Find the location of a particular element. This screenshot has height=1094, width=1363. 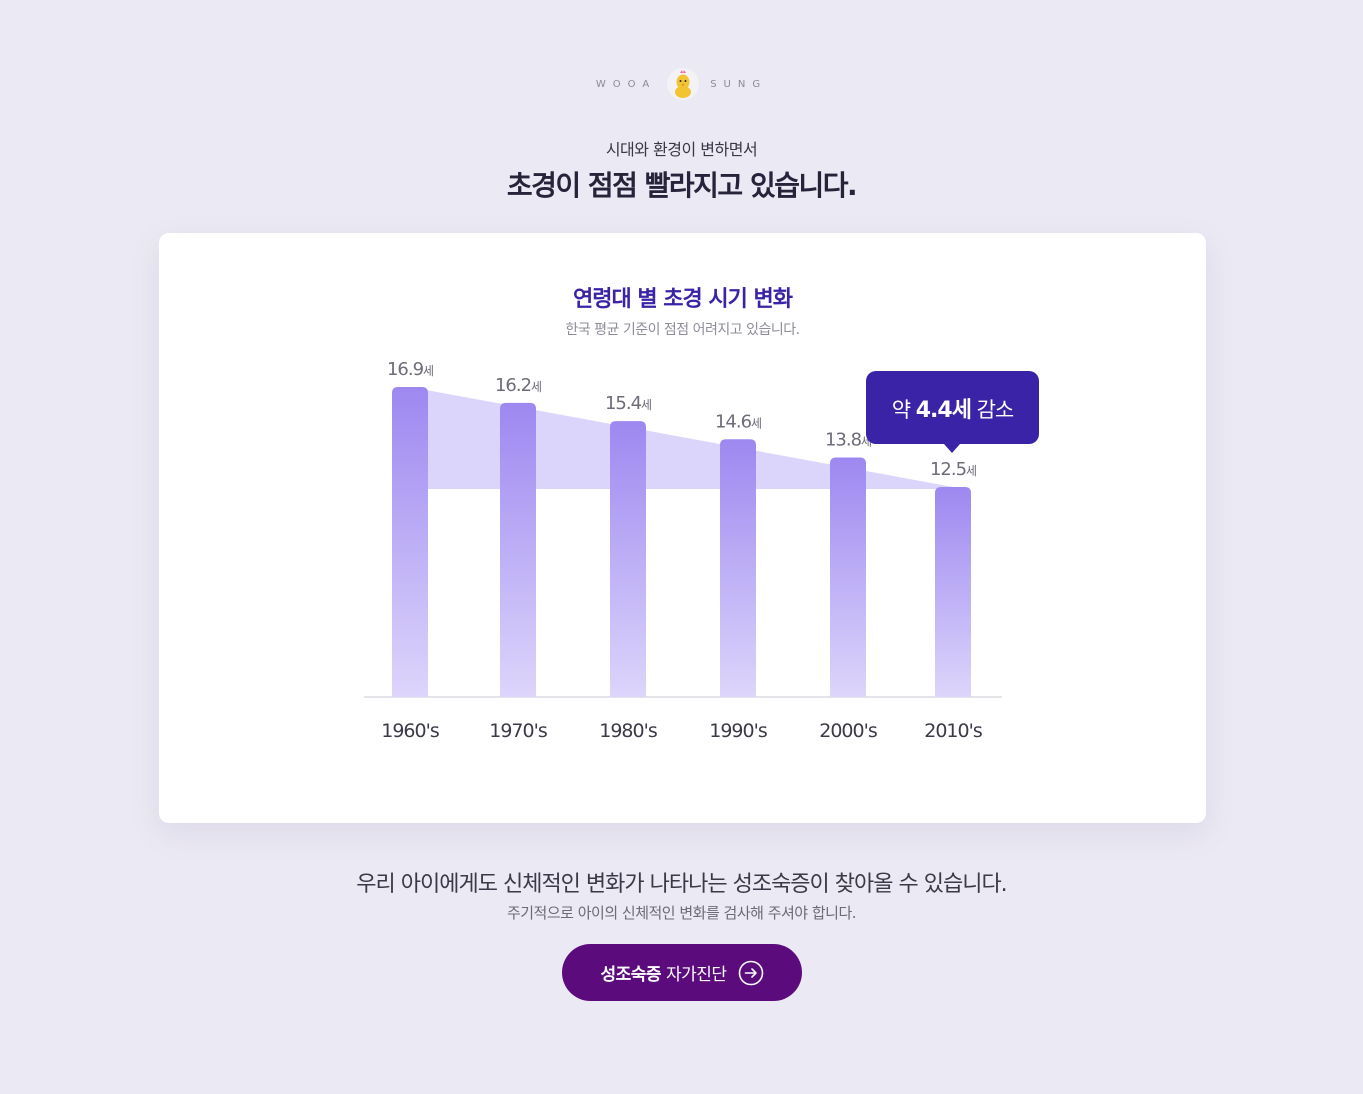

value-label: 12.5세 is located at coordinates (953, 469).